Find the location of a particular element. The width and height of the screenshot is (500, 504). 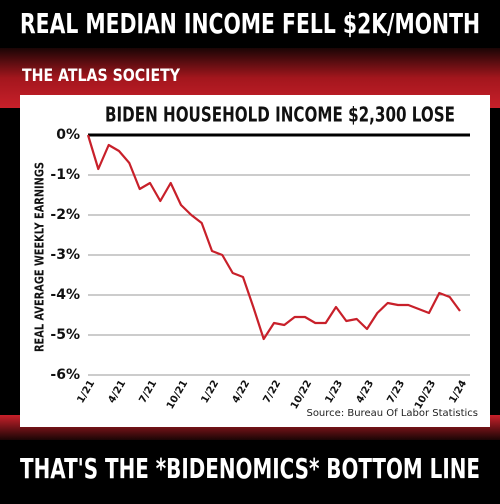

y-tick-label: 0% is located at coordinates (68, 135).